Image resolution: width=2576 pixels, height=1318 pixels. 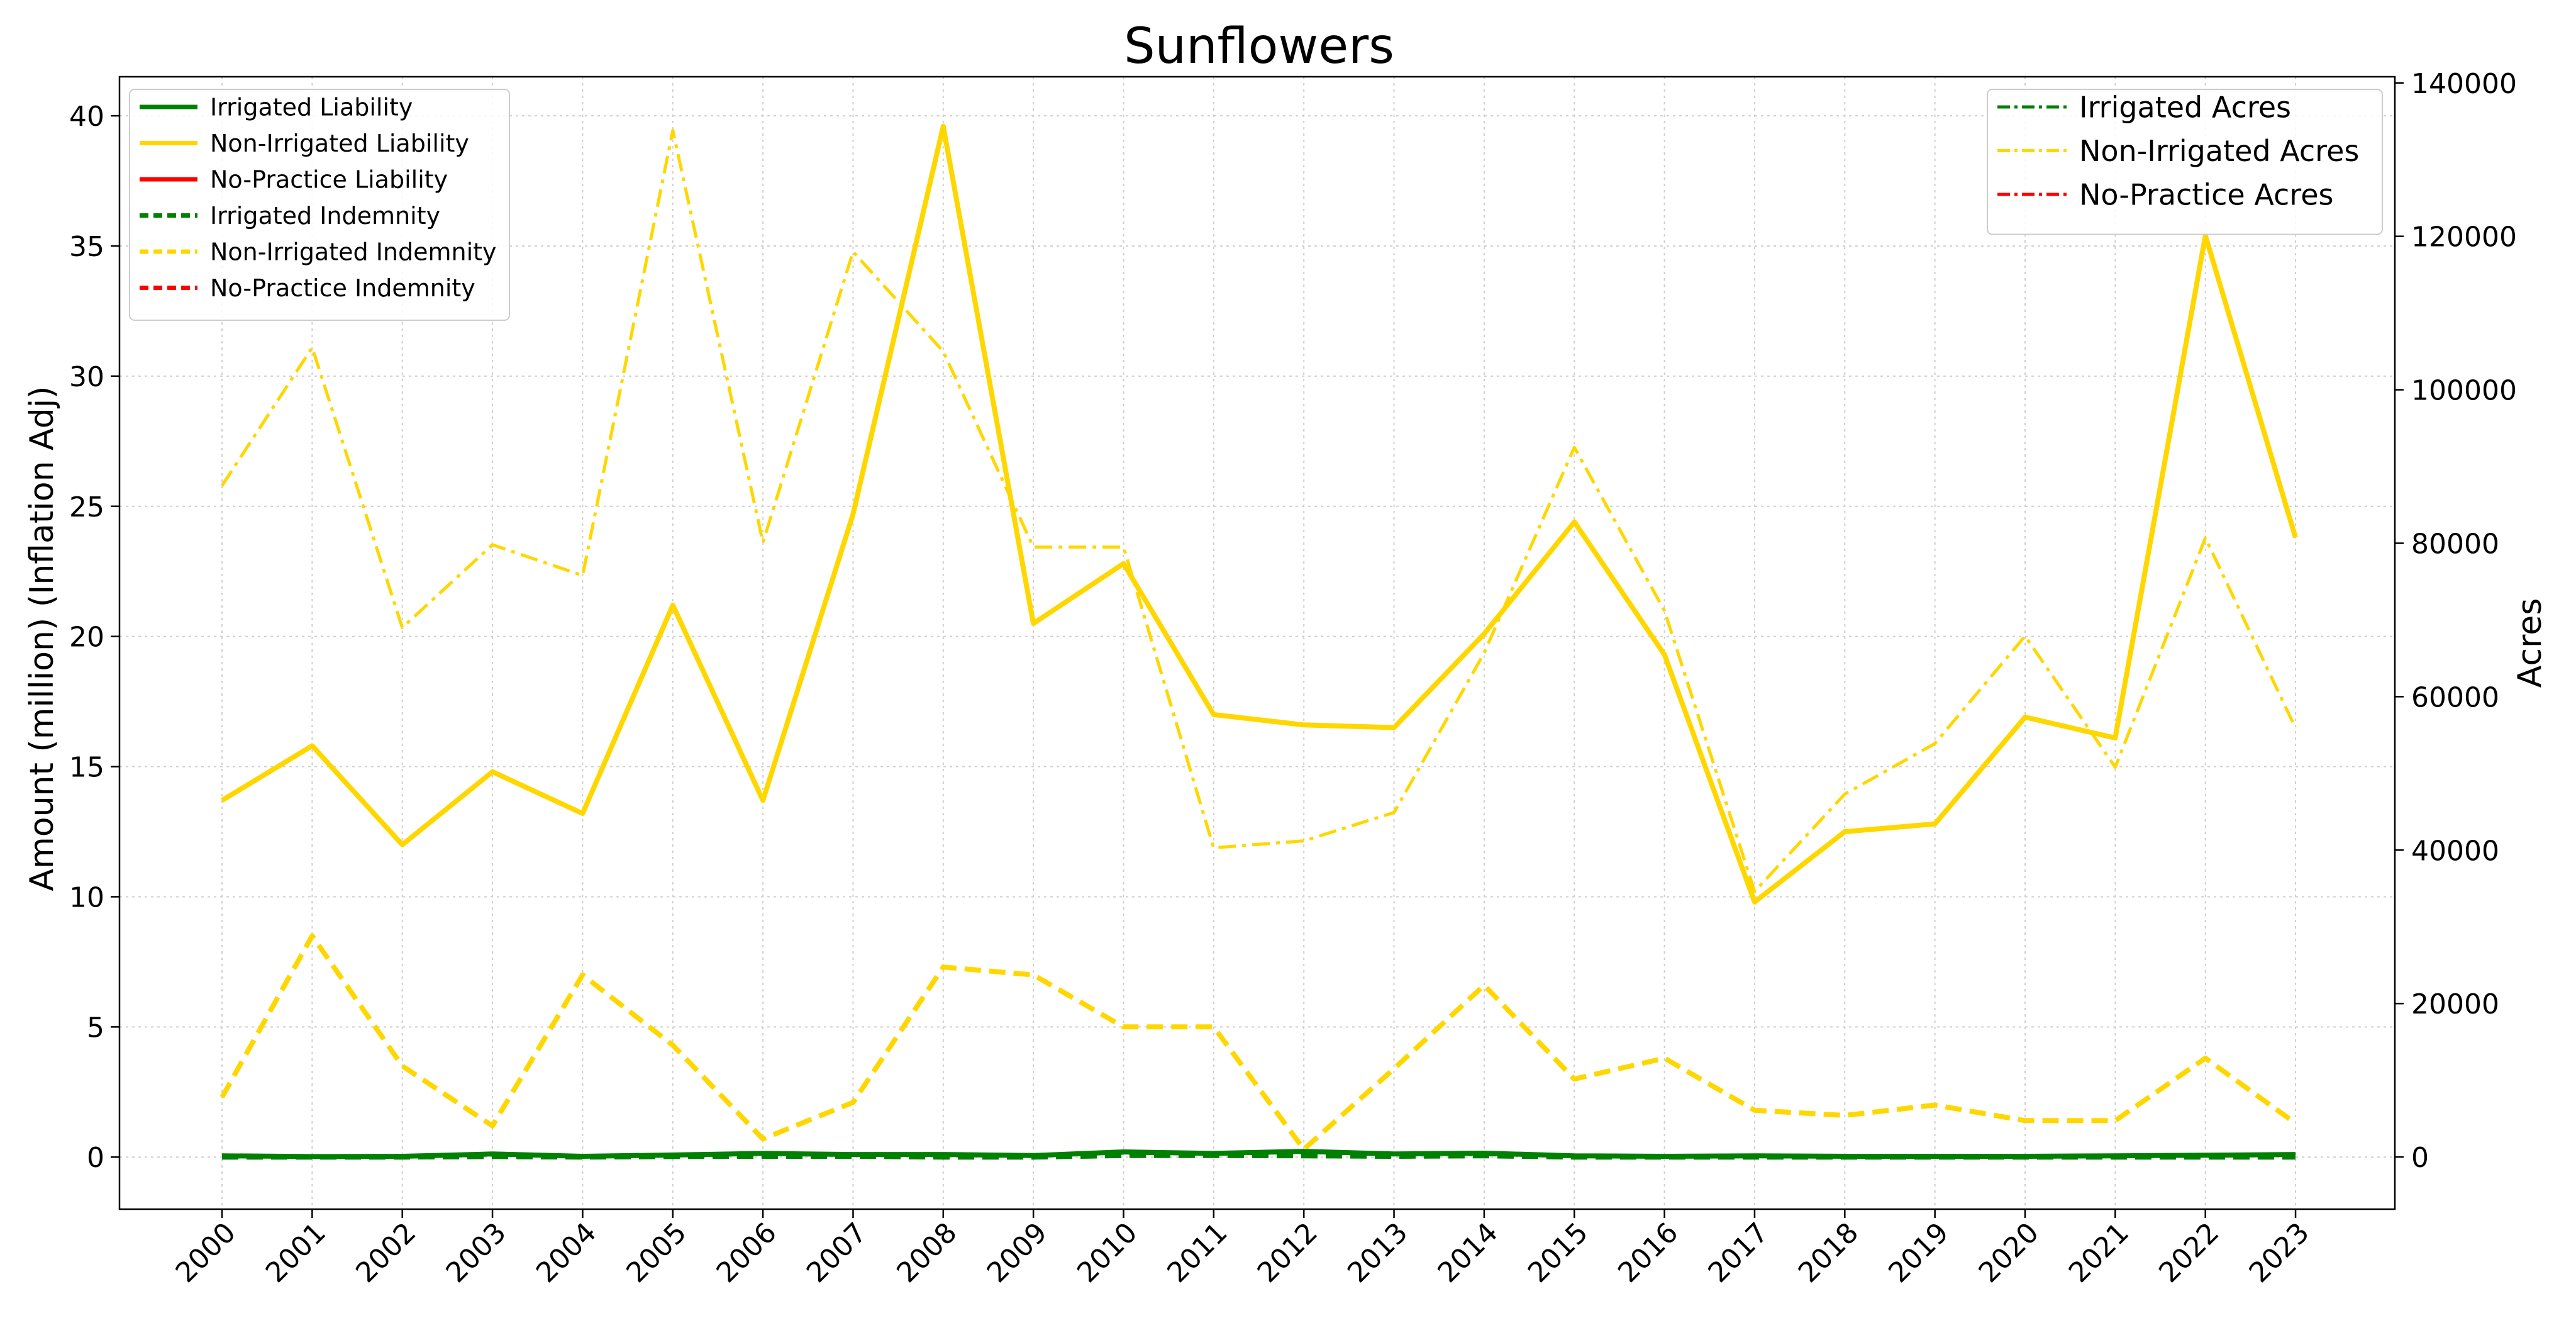 I want to click on legend-label: Irrigated Indemnity, so click(x=325, y=216).